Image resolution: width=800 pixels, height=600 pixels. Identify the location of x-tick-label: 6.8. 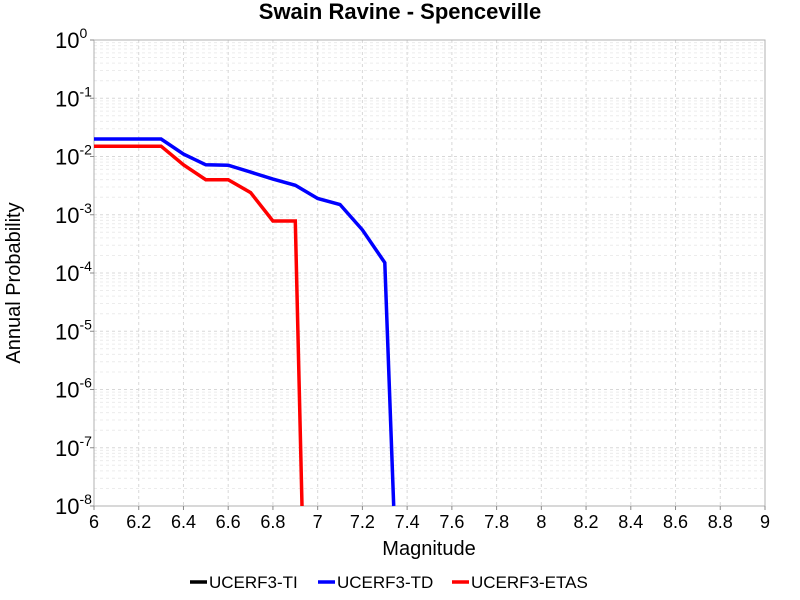
(272, 522).